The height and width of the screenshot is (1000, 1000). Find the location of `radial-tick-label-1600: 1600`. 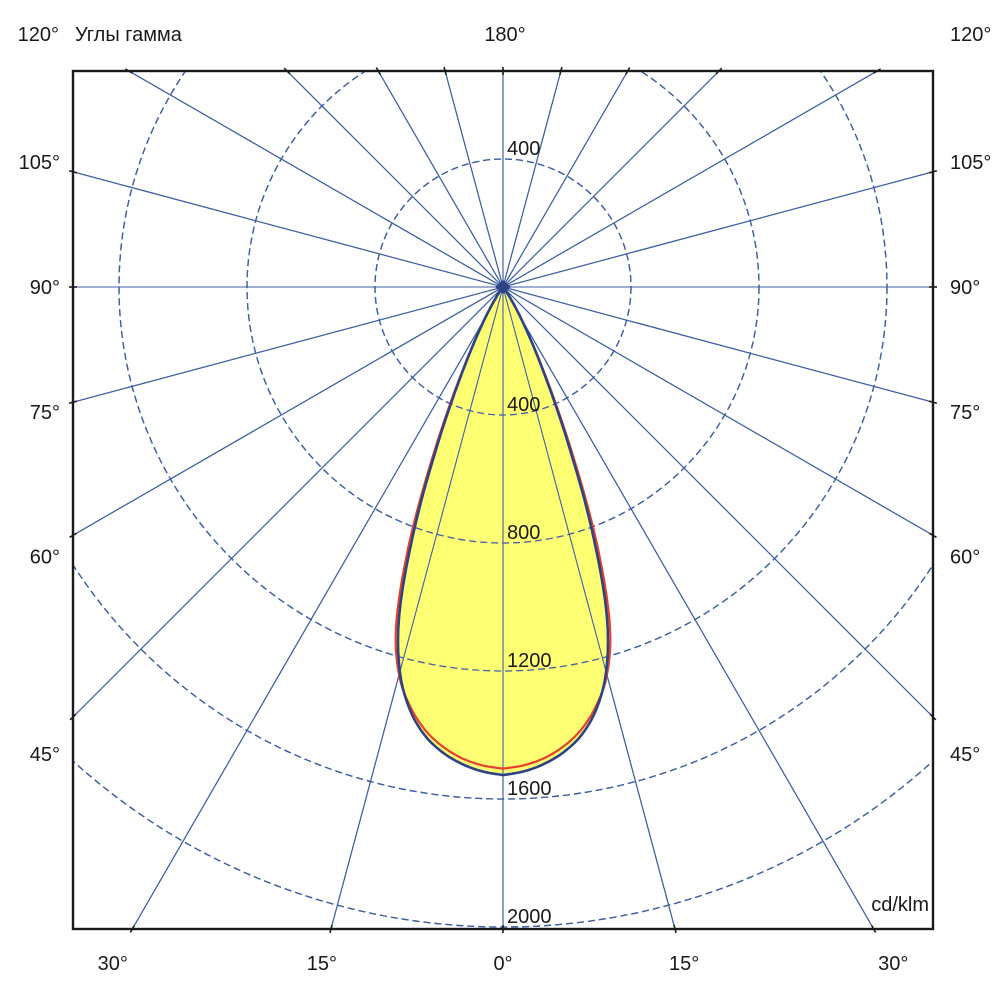

radial-tick-label-1600: 1600 is located at coordinates (529, 789).